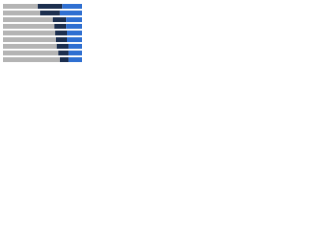 This screenshot has width=320, height=240. I want to click on chart, so click(42, 33).